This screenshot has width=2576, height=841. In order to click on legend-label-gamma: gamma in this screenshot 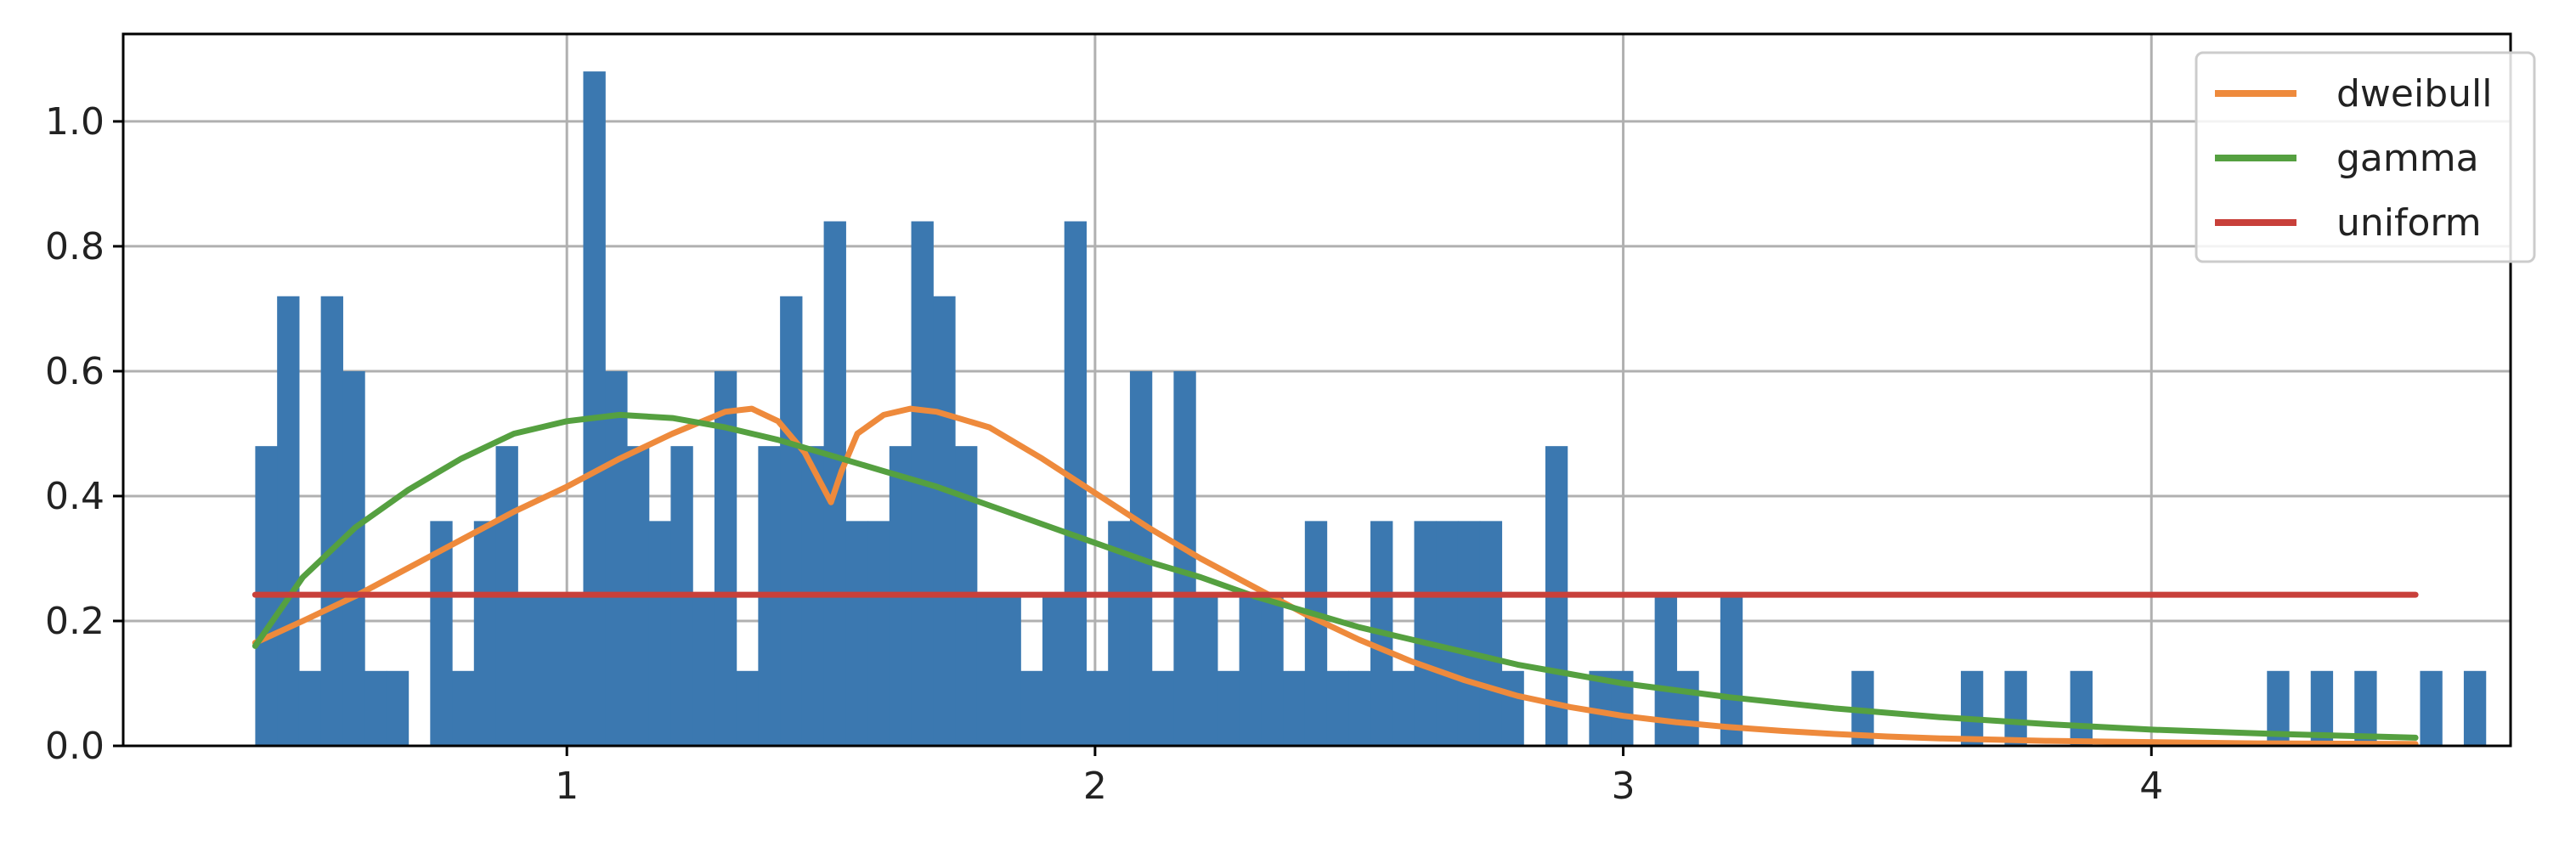, I will do `click(2407, 158)`.